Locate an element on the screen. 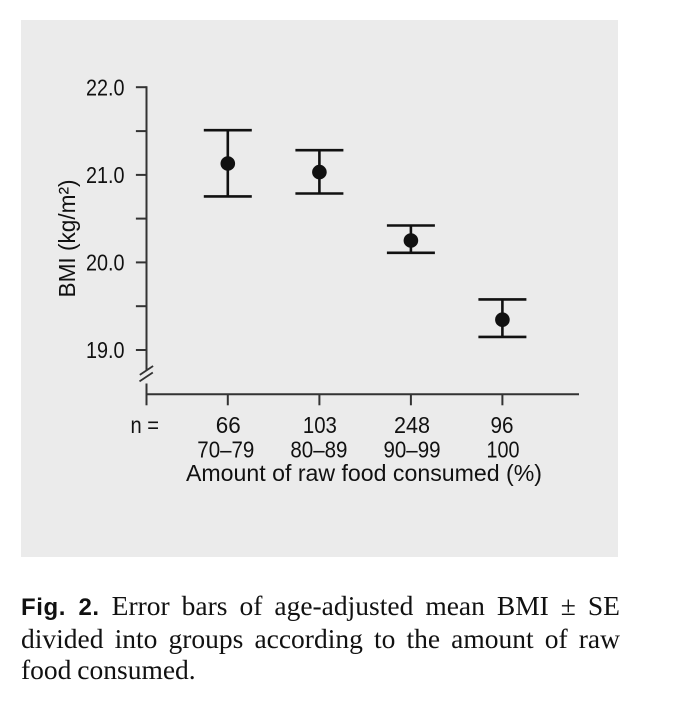  svg-text: 96 is located at coordinates (502, 425).